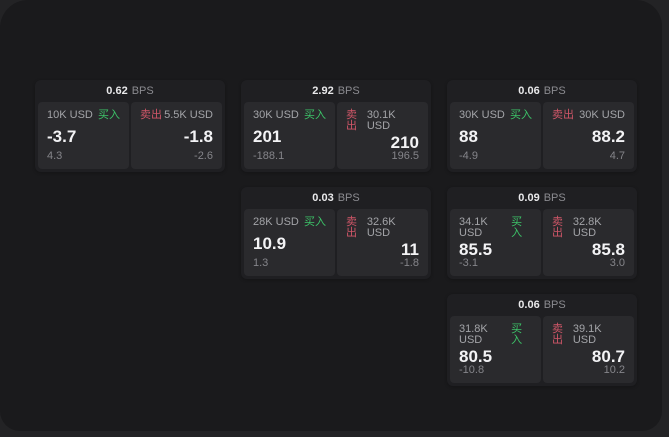 The height and width of the screenshot is (437, 669). Describe the element at coordinates (529, 198) in the screenshot. I see `spread-value: 0.09` at that location.